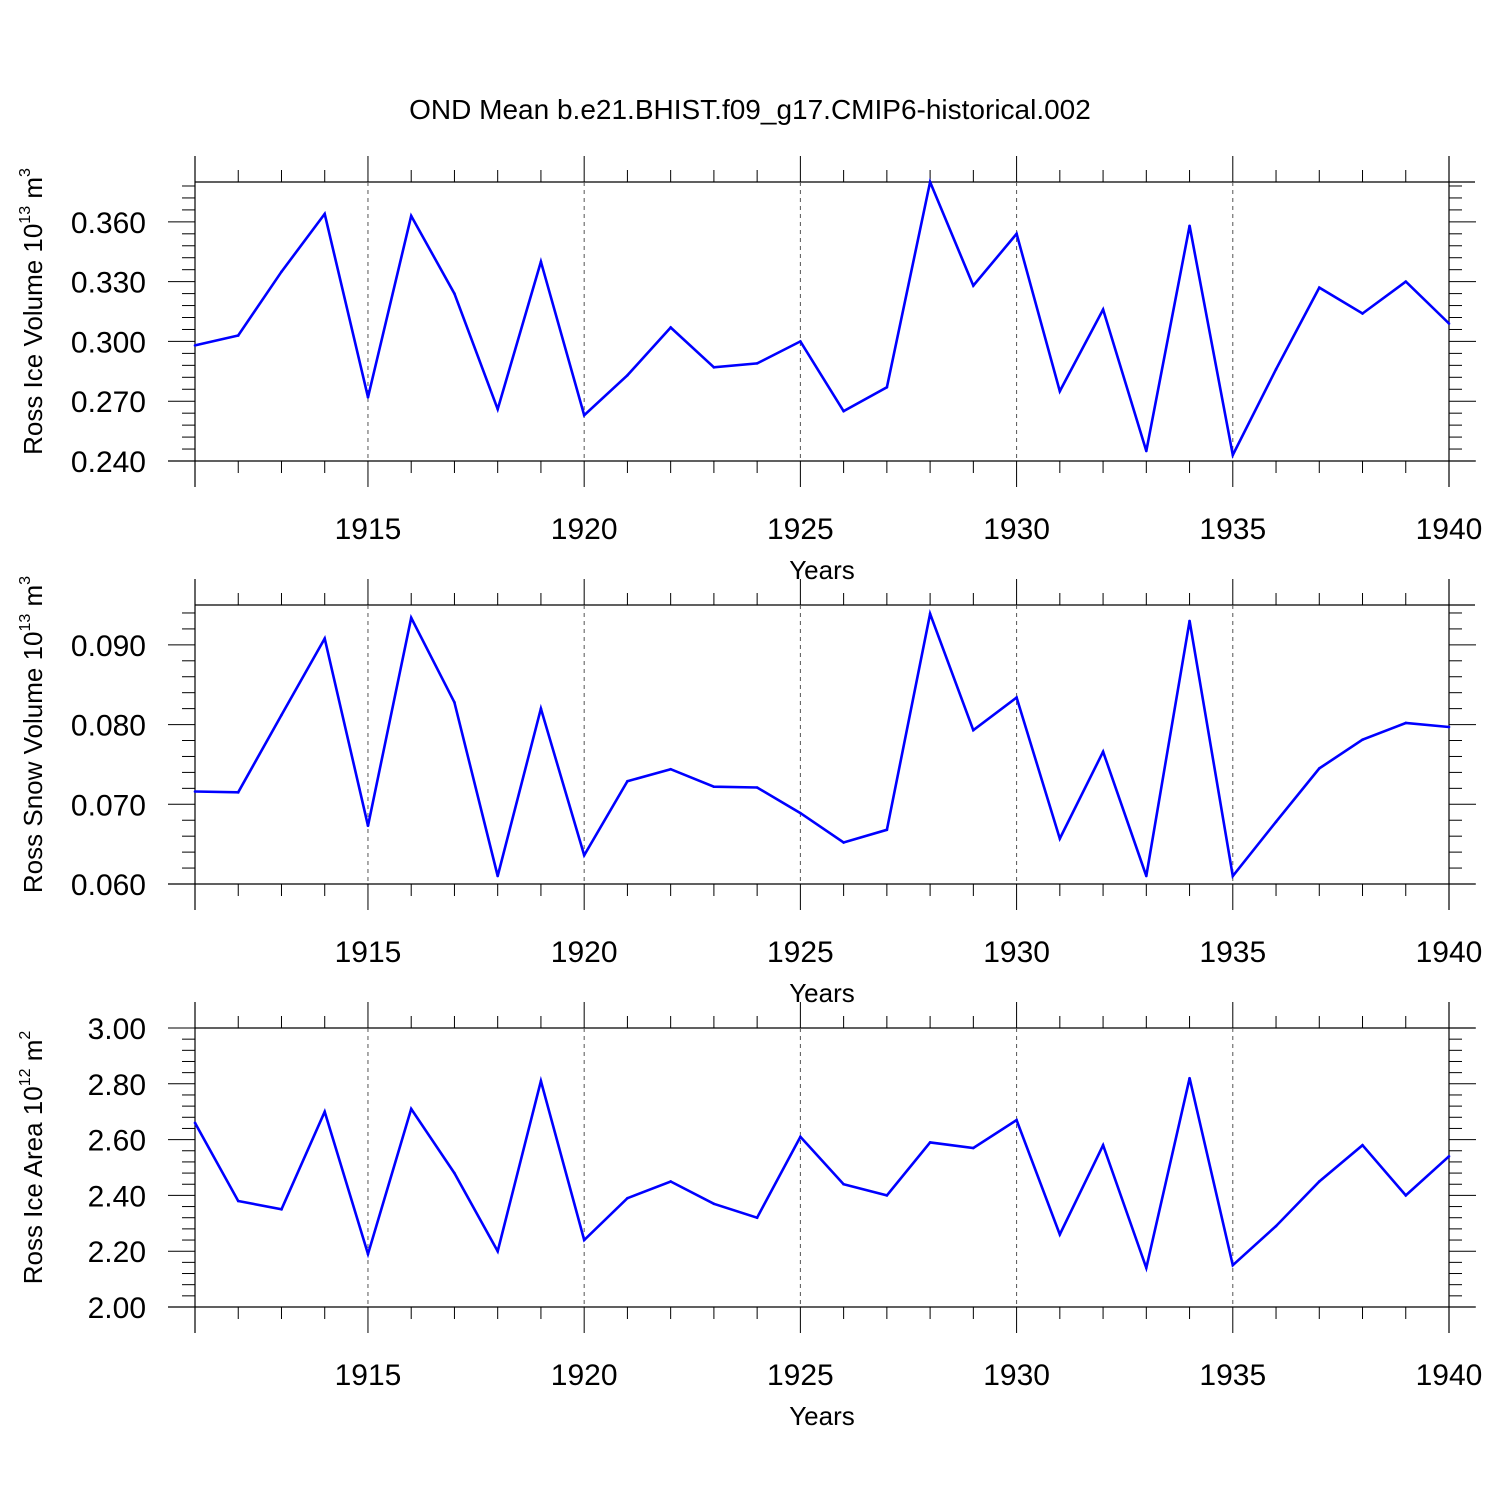  I want to click on y-tick-label: 2.80, so click(117, 1085).